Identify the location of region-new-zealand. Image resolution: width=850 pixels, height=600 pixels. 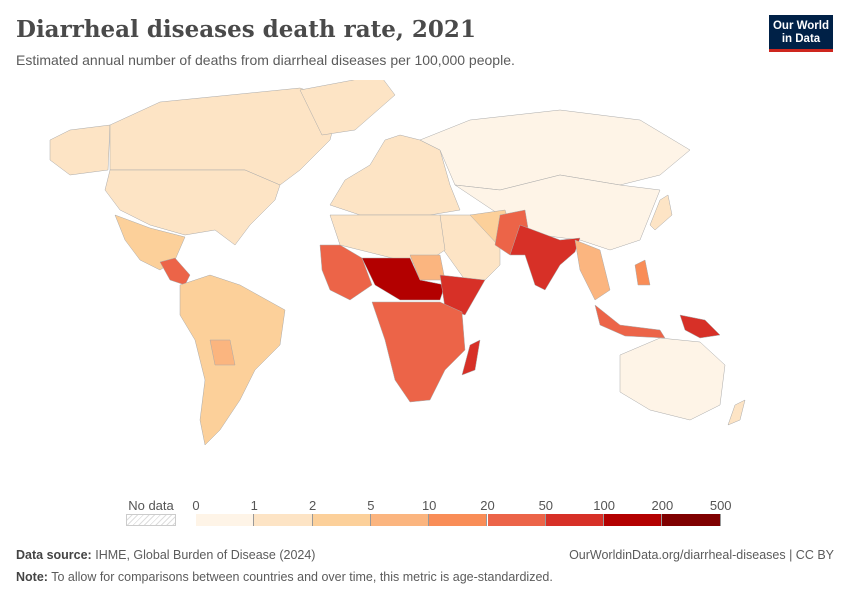
(736, 412).